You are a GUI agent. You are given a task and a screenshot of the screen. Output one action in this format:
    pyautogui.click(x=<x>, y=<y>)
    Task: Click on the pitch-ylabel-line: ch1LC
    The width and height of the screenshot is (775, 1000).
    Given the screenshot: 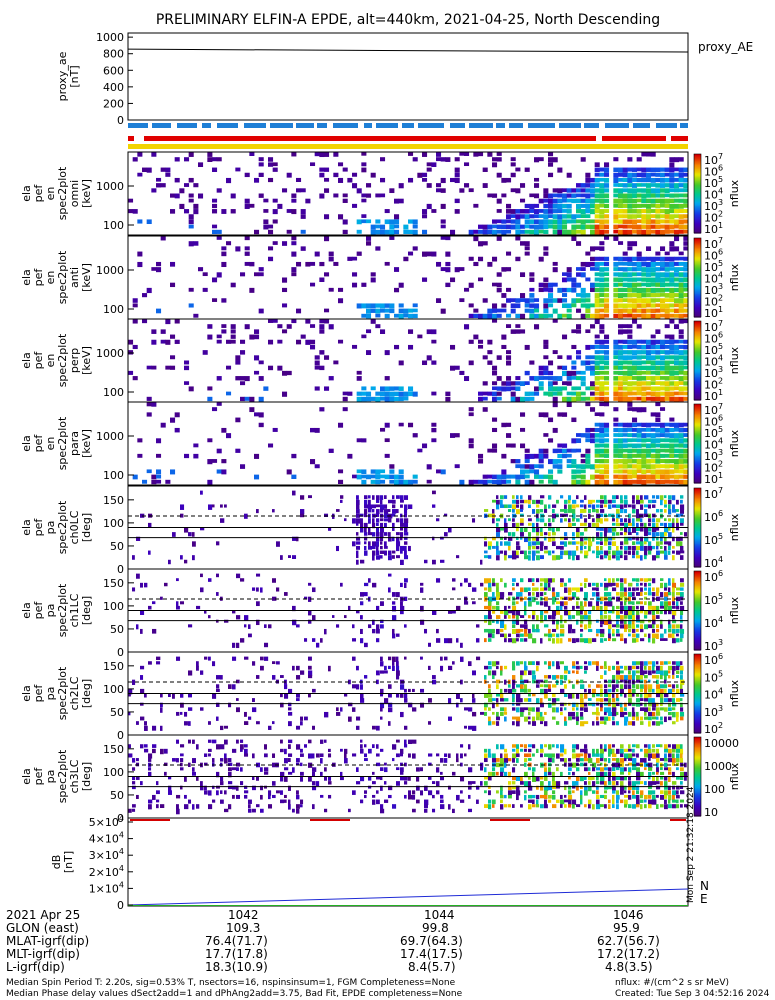 What is the action you would take?
    pyautogui.click(x=74, y=610)
    